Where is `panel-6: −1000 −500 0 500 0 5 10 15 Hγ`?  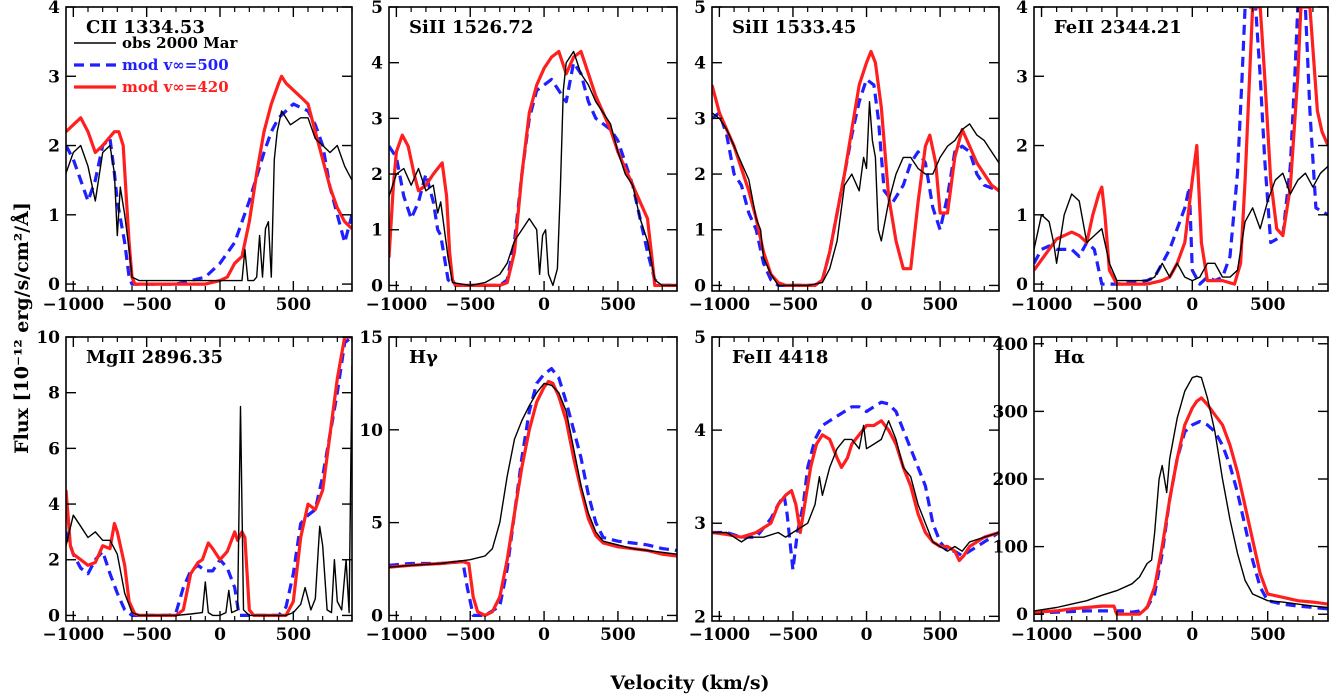
panel-6: −1000 −500 0 500 0 5 10 15 Hγ is located at coordinates (518, 486).